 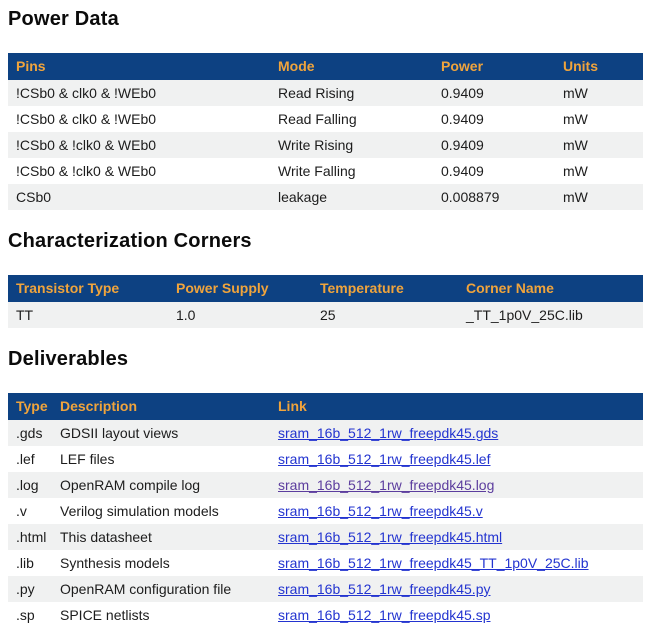 What do you see at coordinates (25, 459) in the screenshot?
I see `type-cell: .lef` at bounding box center [25, 459].